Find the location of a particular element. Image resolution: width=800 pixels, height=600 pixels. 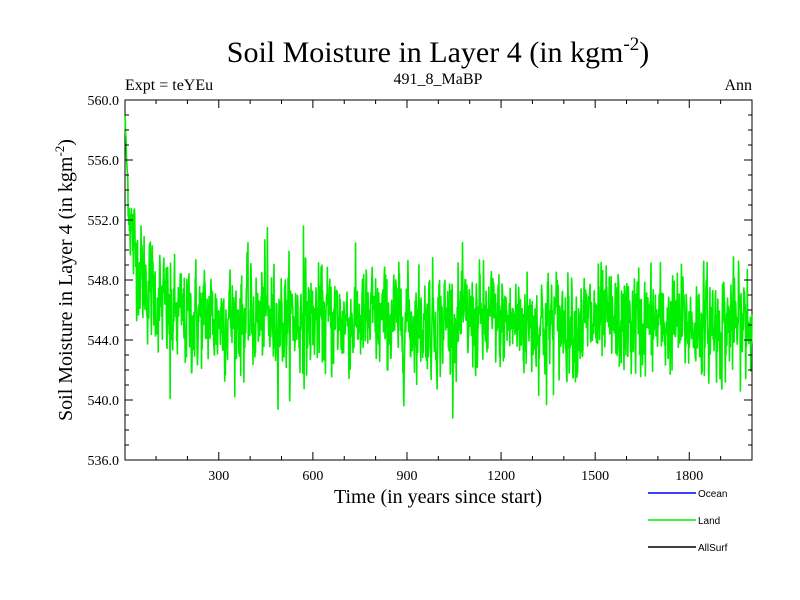

season-label: Ann is located at coordinates (738, 85).